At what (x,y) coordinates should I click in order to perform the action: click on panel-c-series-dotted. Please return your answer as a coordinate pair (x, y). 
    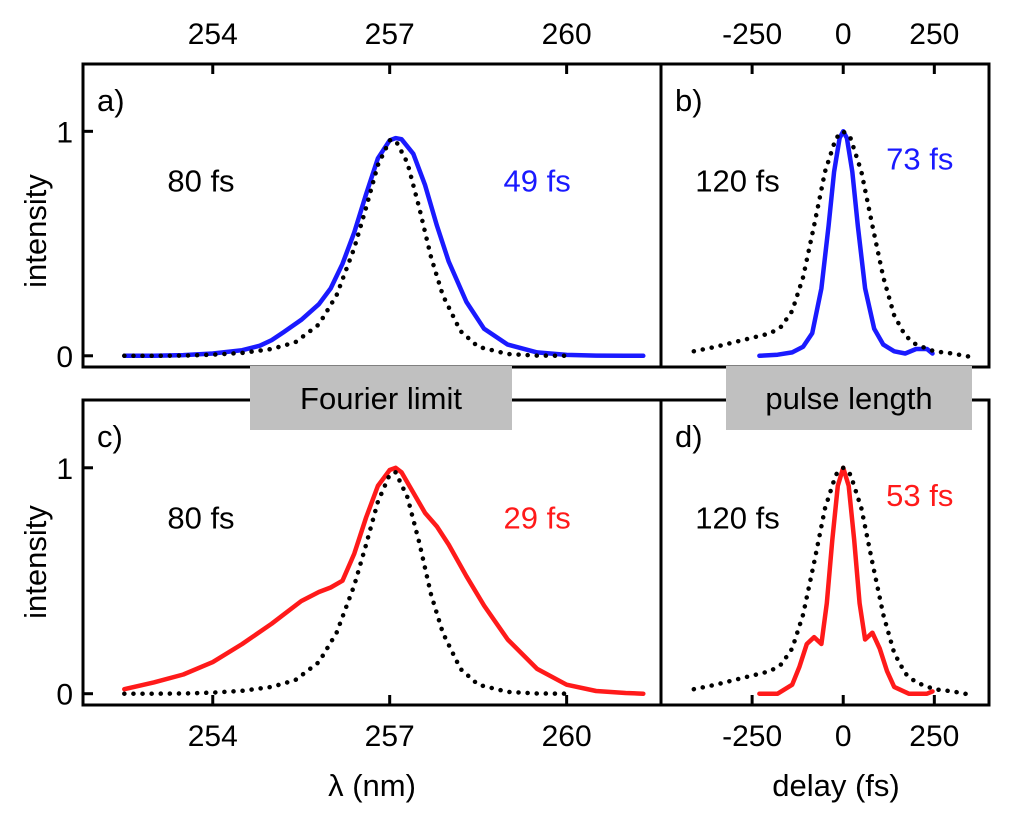
    Looking at the image, I should click on (345, 583).